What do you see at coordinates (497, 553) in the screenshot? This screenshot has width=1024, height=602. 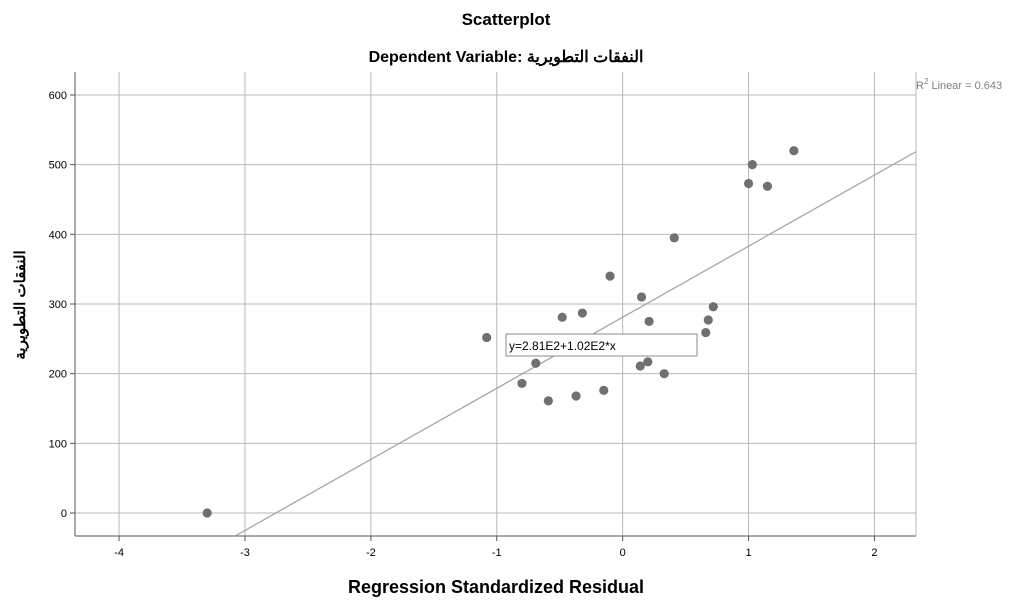 I see `x-tick-label: -1` at bounding box center [497, 553].